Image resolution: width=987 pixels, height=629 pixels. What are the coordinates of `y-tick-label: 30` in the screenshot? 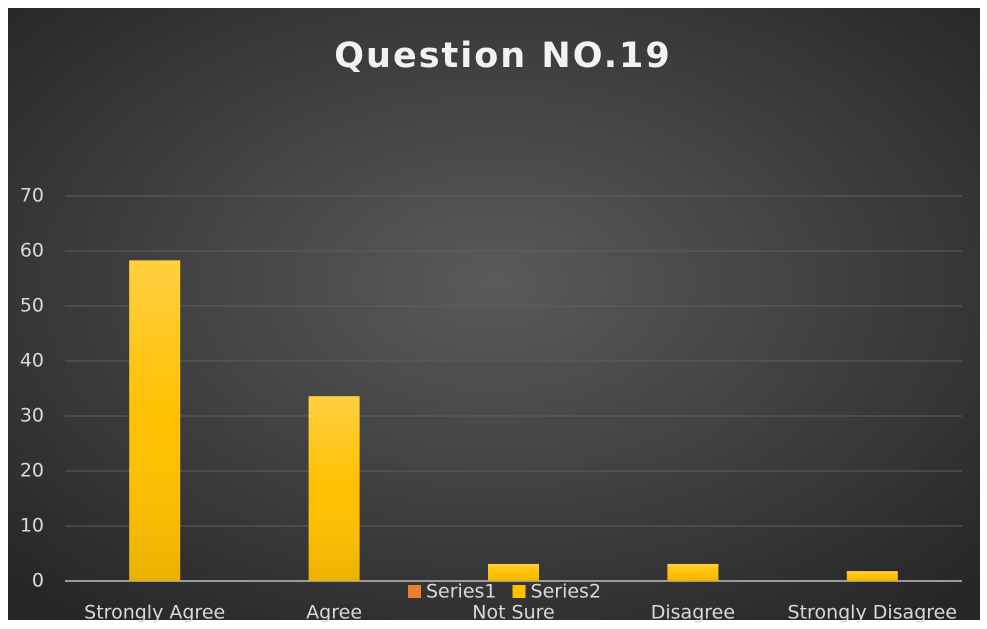 It's located at (32, 416).